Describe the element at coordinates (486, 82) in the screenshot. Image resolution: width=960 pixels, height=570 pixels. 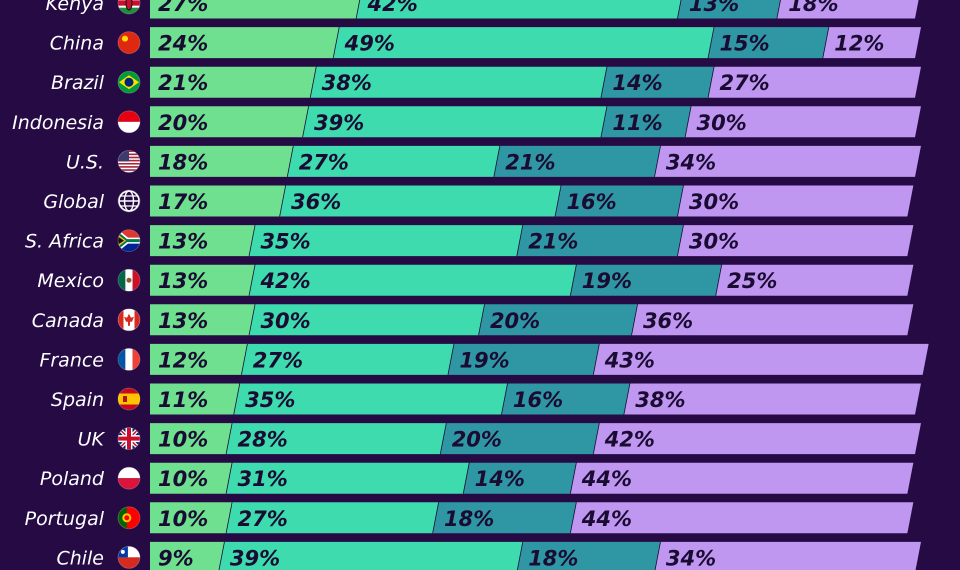
I see `chart-row: Brazil 21% 38% 14% 27%` at that location.